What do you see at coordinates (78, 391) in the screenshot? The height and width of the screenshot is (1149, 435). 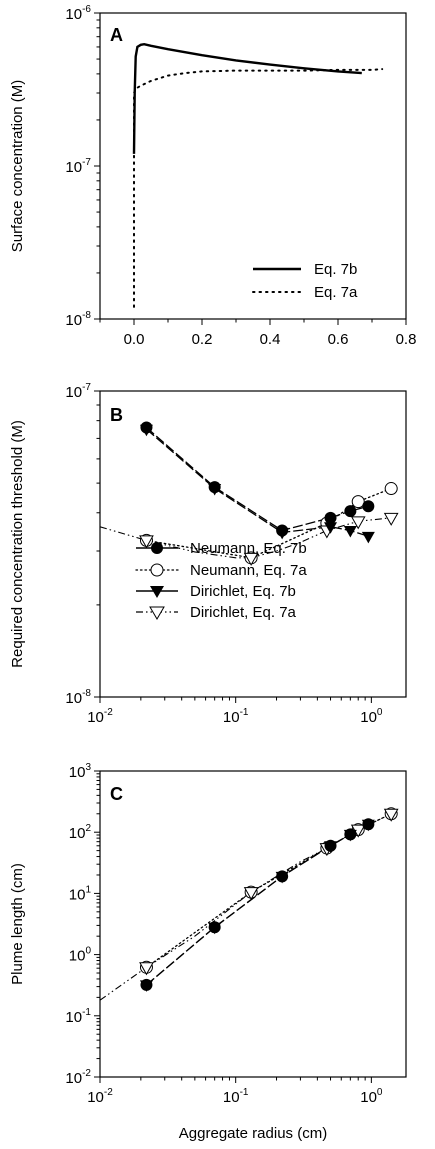 I see `panel-b-y-tick-label: 10⁻⁷` at bounding box center [78, 391].